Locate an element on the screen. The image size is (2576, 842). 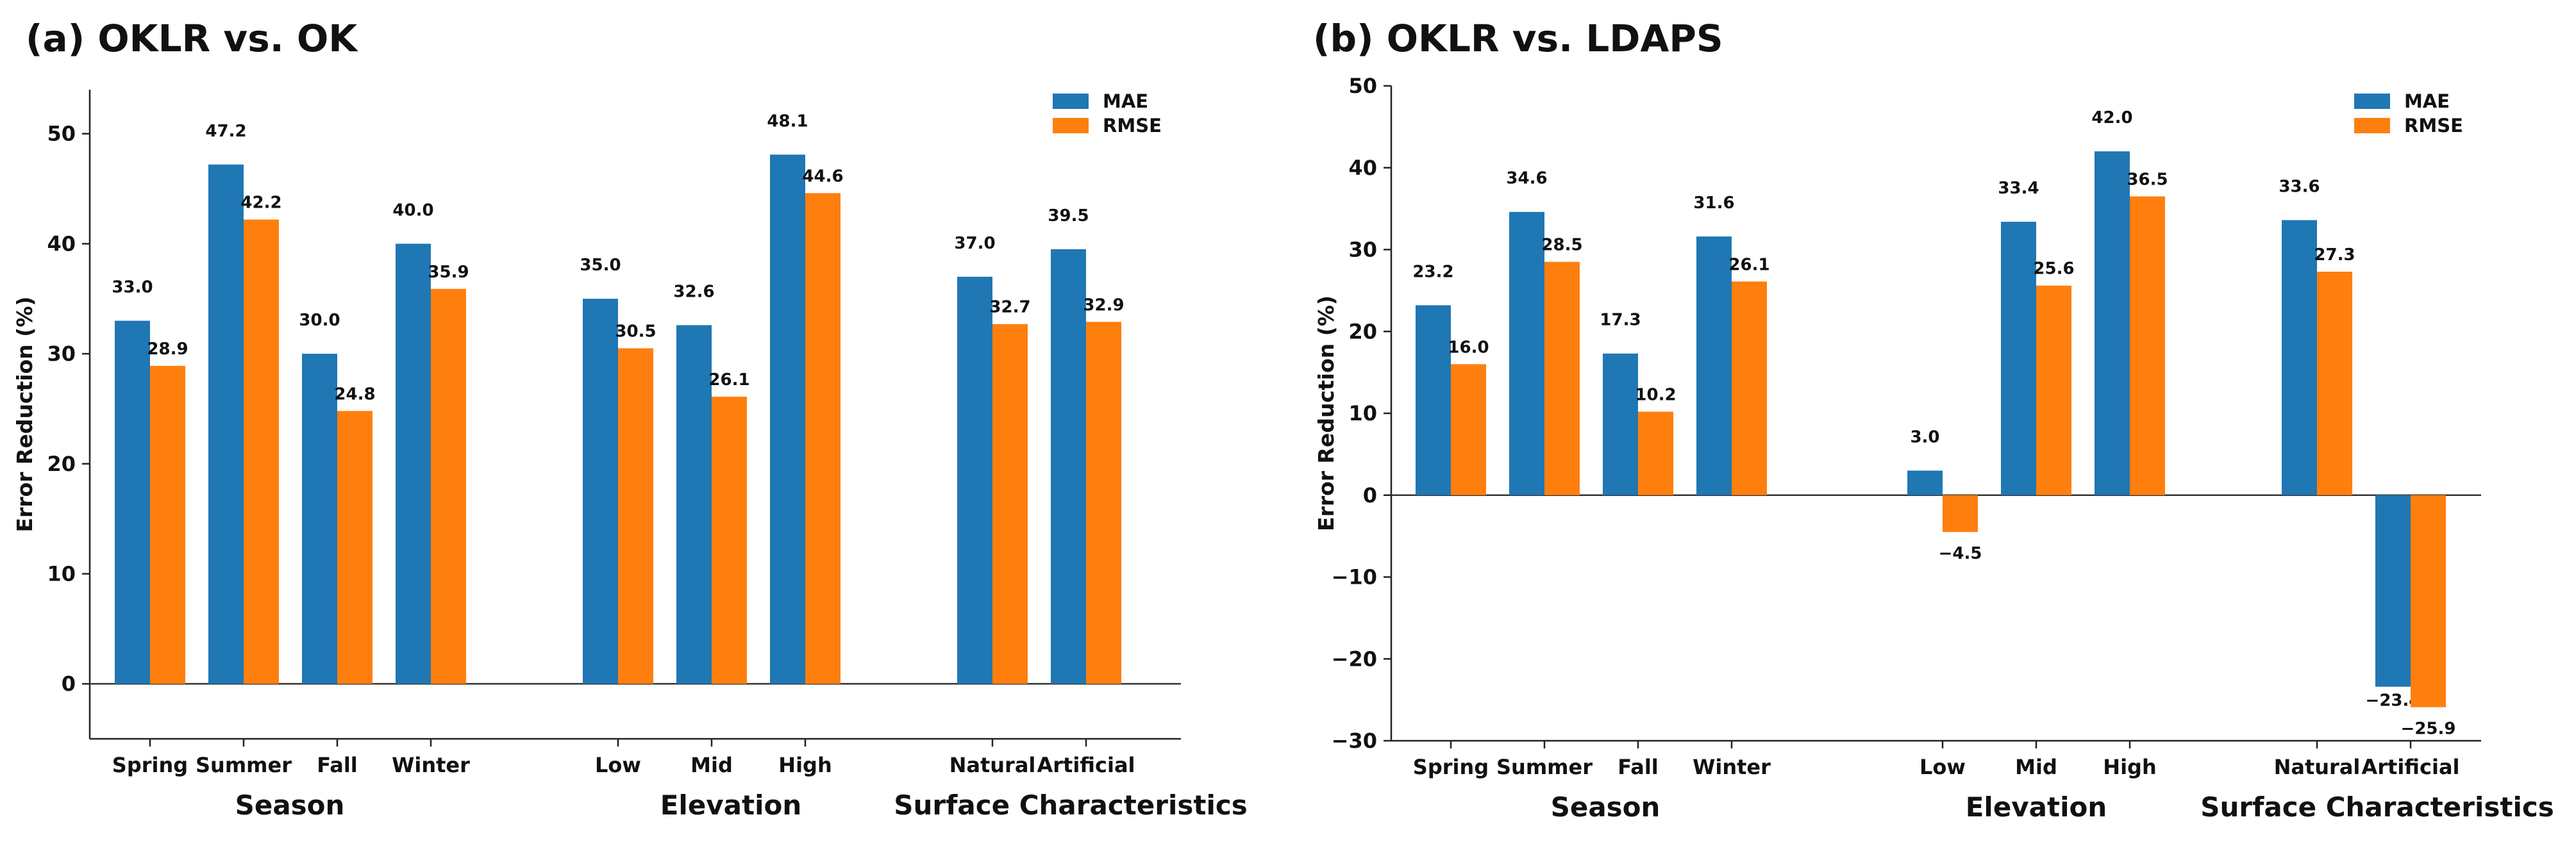
y-tick-label: −20 is located at coordinates (1354, 659).